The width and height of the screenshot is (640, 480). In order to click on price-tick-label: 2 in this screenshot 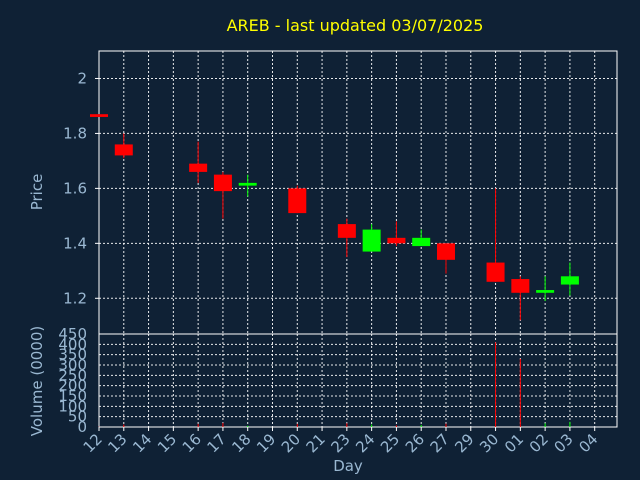, I will do `click(82, 78)`.